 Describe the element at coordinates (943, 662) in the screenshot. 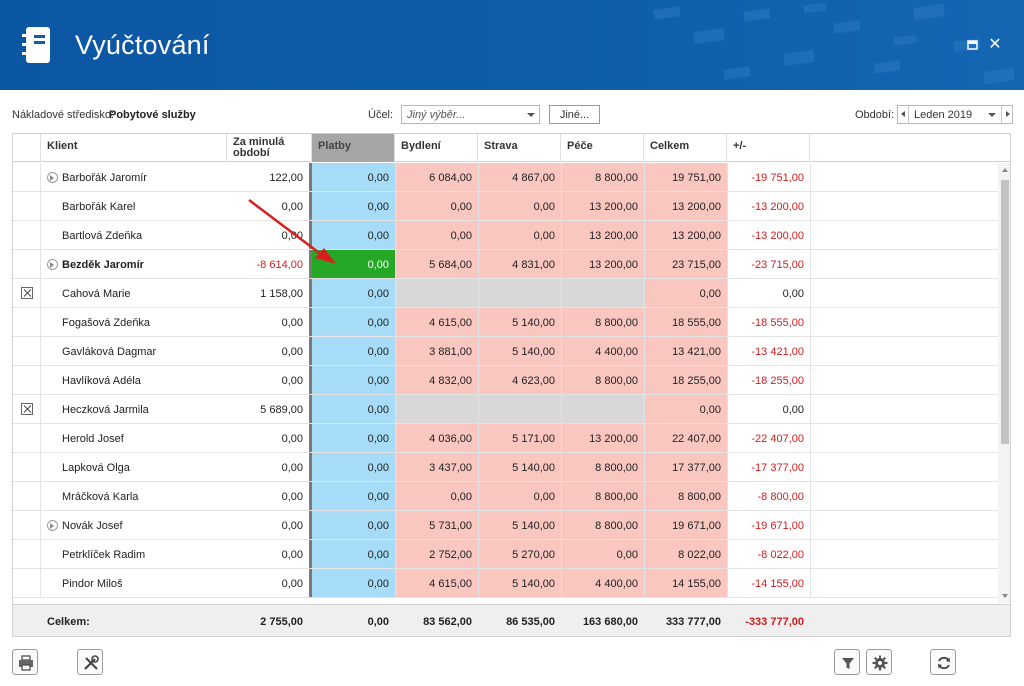

I see `refresh-button` at that location.